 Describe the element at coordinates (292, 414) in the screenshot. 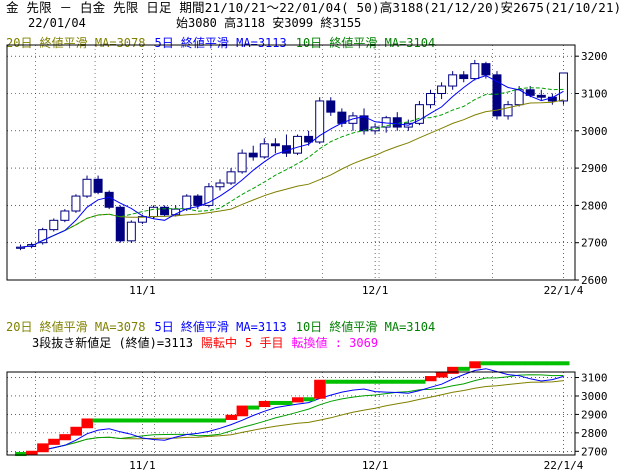

I see `lower-ma10-line` at that location.